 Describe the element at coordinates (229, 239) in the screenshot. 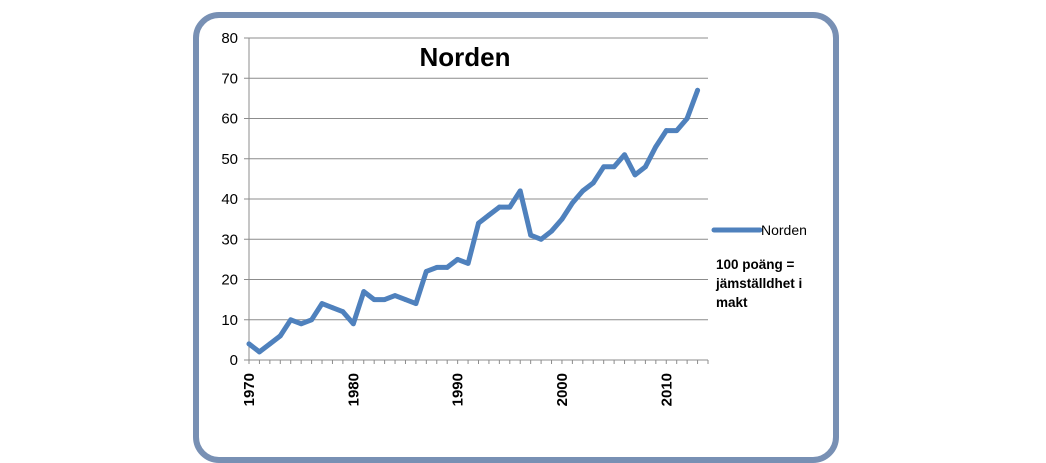

I see `y-tick-label: 30` at that location.